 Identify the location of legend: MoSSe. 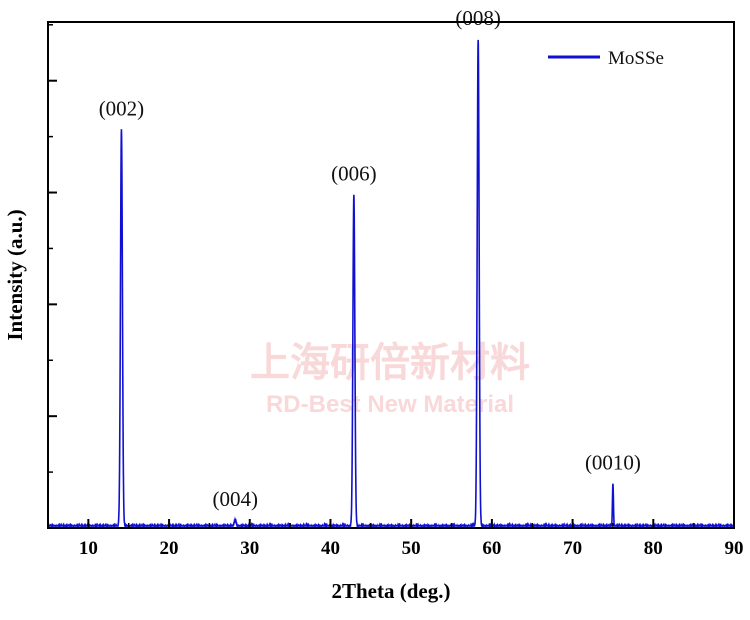
(606, 58).